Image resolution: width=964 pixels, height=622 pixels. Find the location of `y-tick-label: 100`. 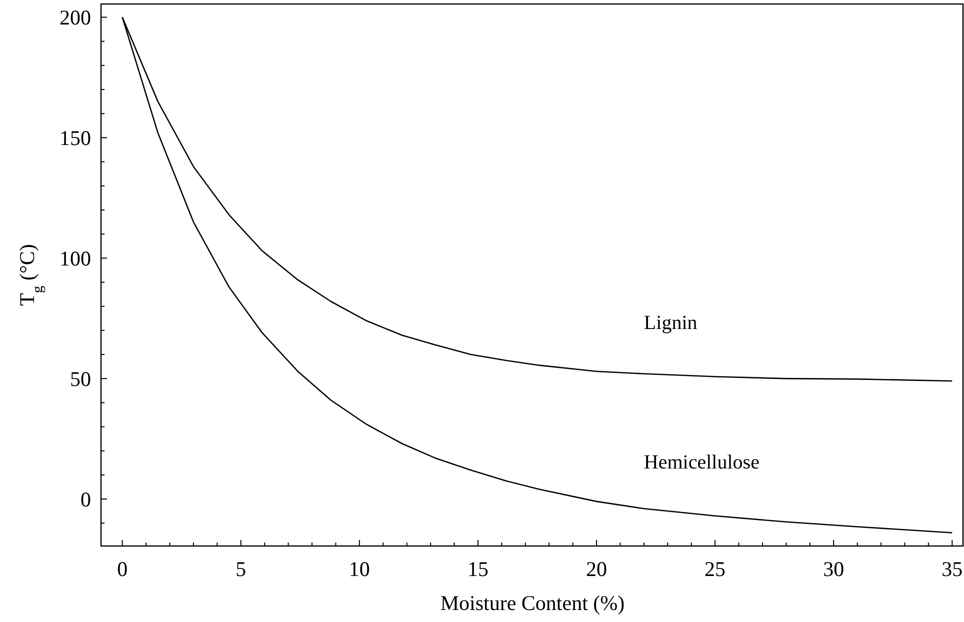

y-tick-label: 100 is located at coordinates (75, 258).